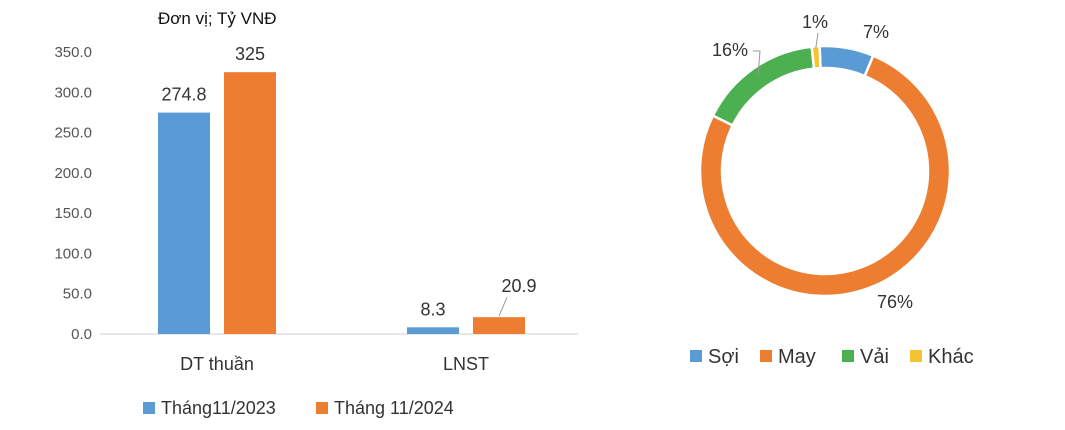 This screenshot has width=1065, height=430. What do you see at coordinates (874, 357) in the screenshot?
I see `legend-label: Vải` at bounding box center [874, 357].